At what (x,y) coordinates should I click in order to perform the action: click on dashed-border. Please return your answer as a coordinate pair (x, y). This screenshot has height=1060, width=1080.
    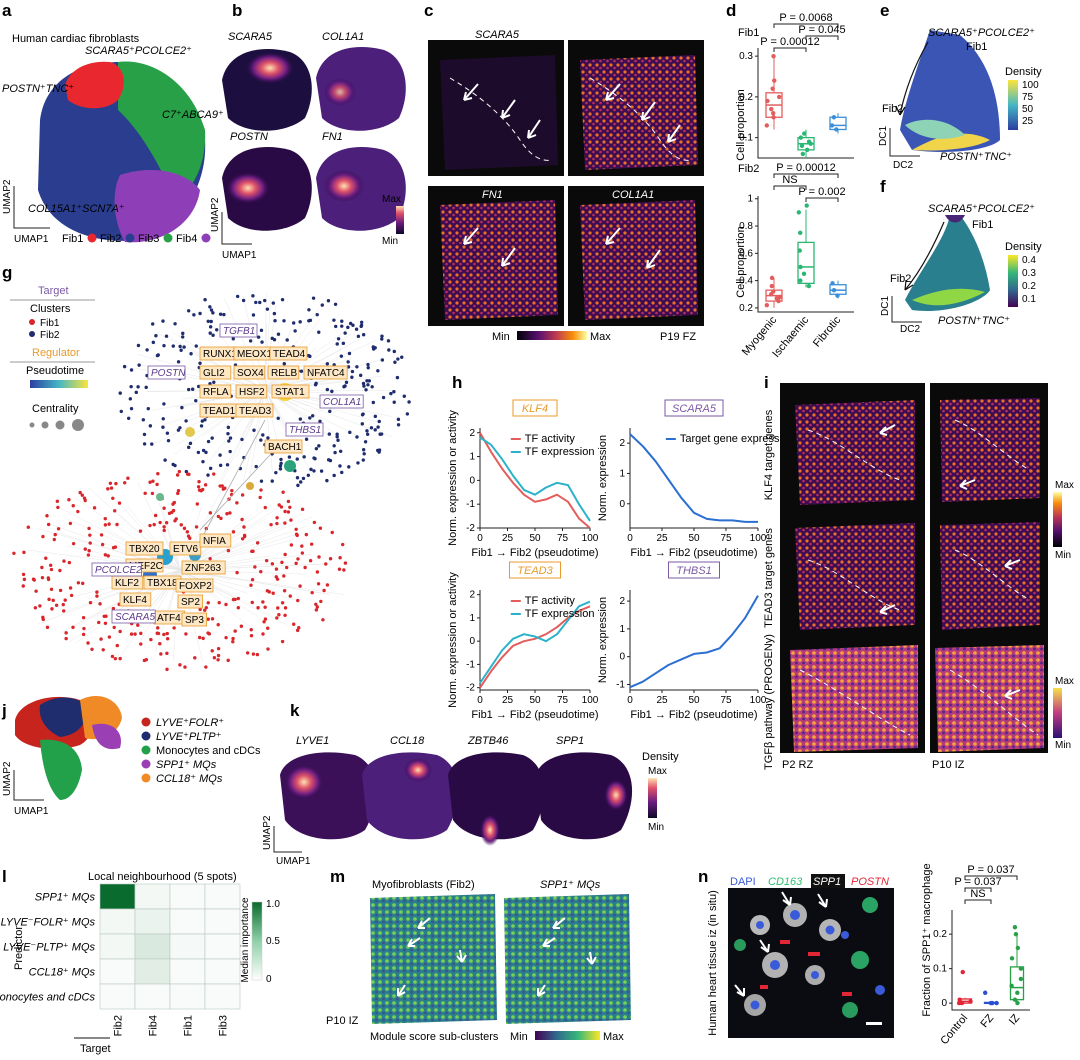
    Looking at the image, I should click on (994, 702).